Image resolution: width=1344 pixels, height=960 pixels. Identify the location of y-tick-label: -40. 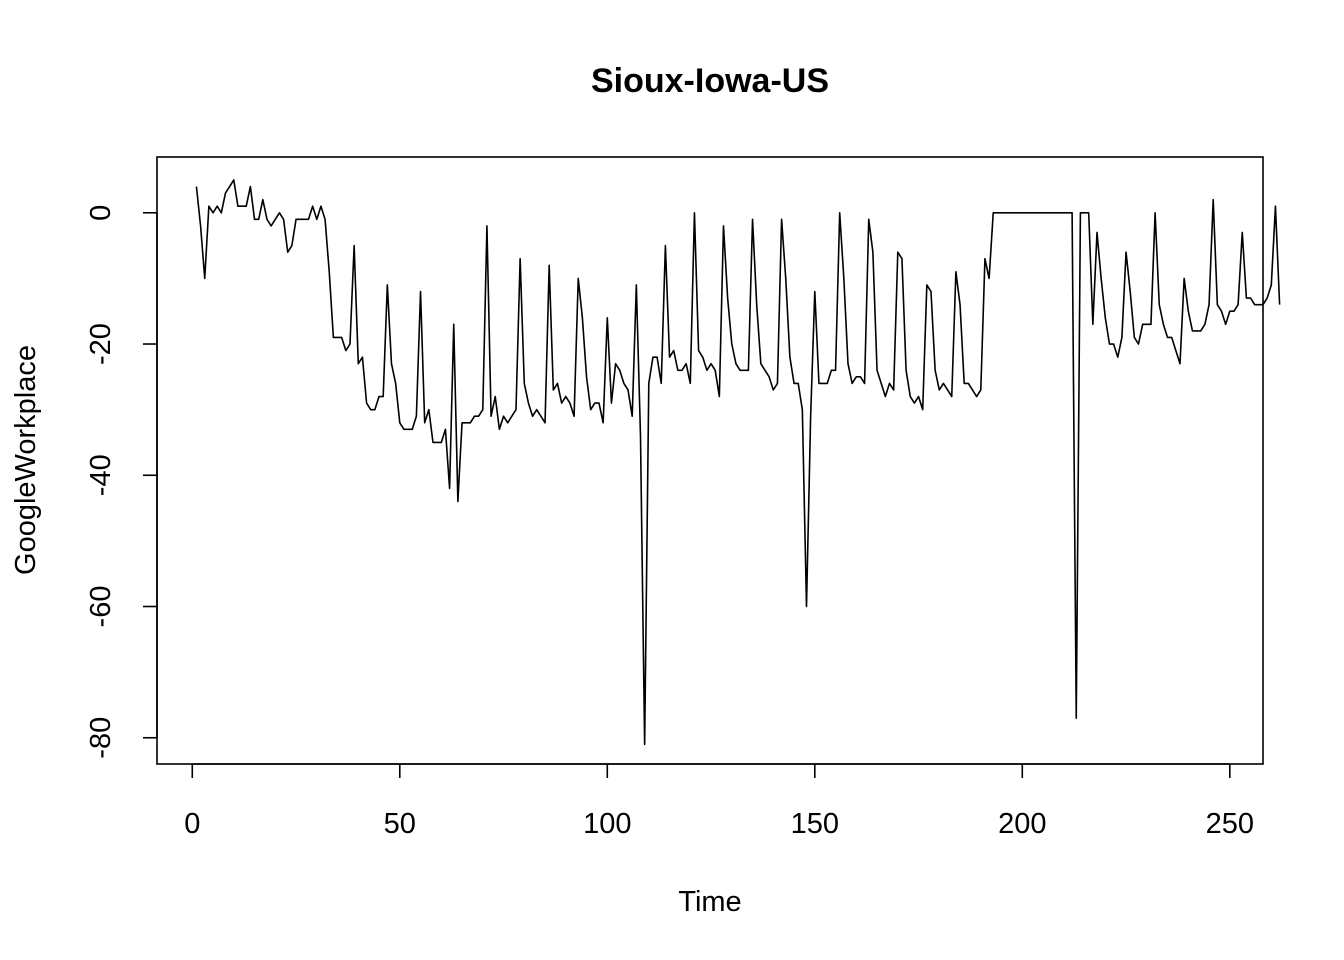
(101, 475).